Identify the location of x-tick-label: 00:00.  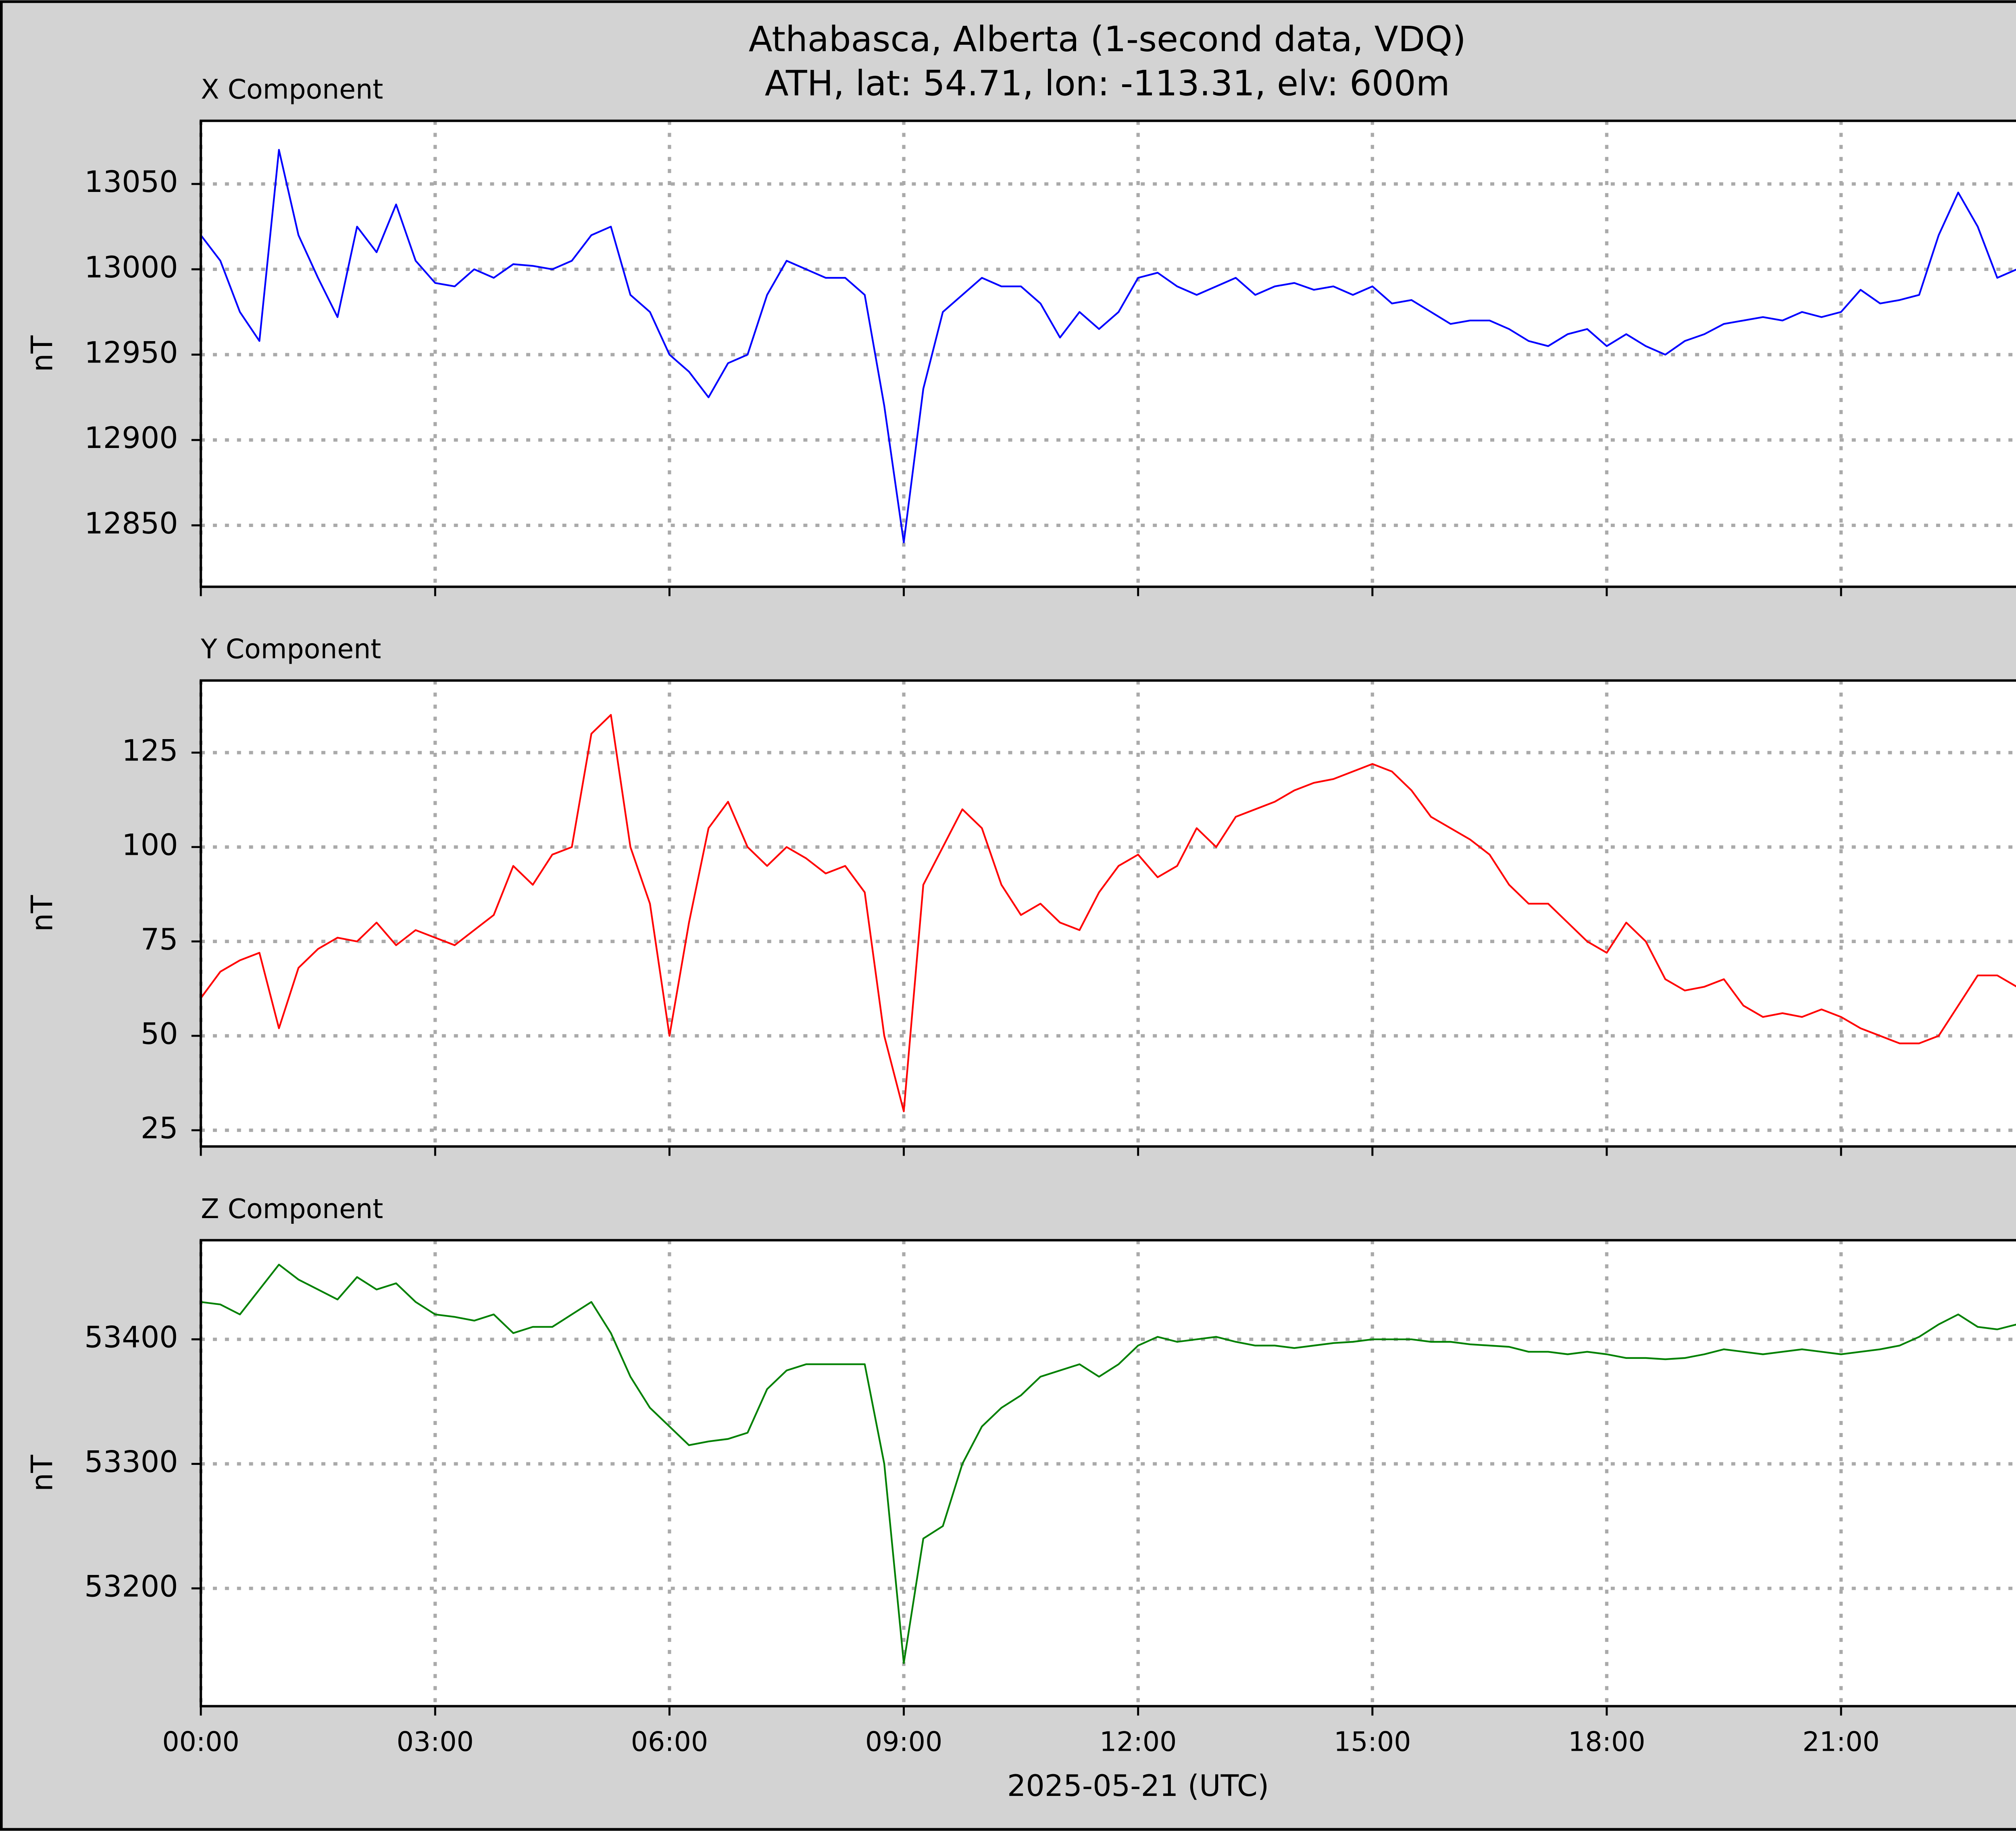
(200, 1741).